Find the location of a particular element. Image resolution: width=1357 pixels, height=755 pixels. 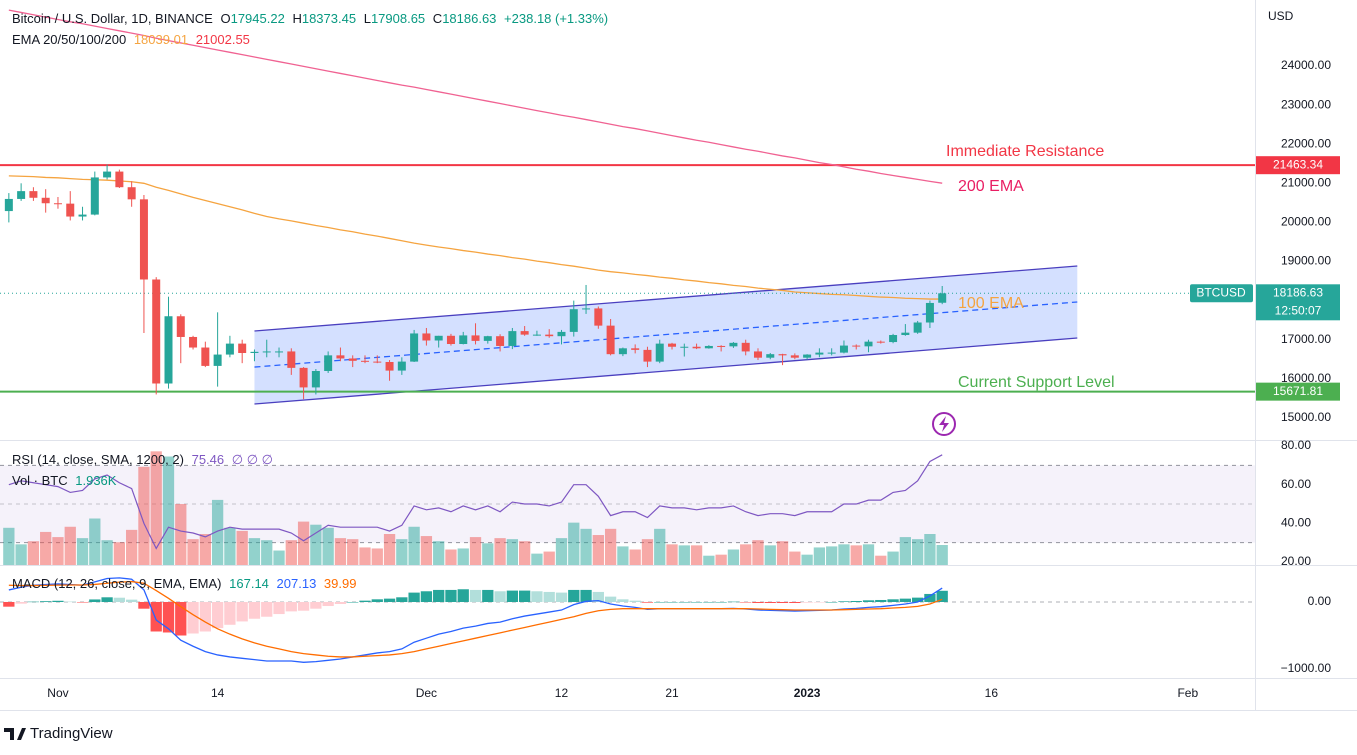

hist-value: 167.14 is located at coordinates (249, 583).